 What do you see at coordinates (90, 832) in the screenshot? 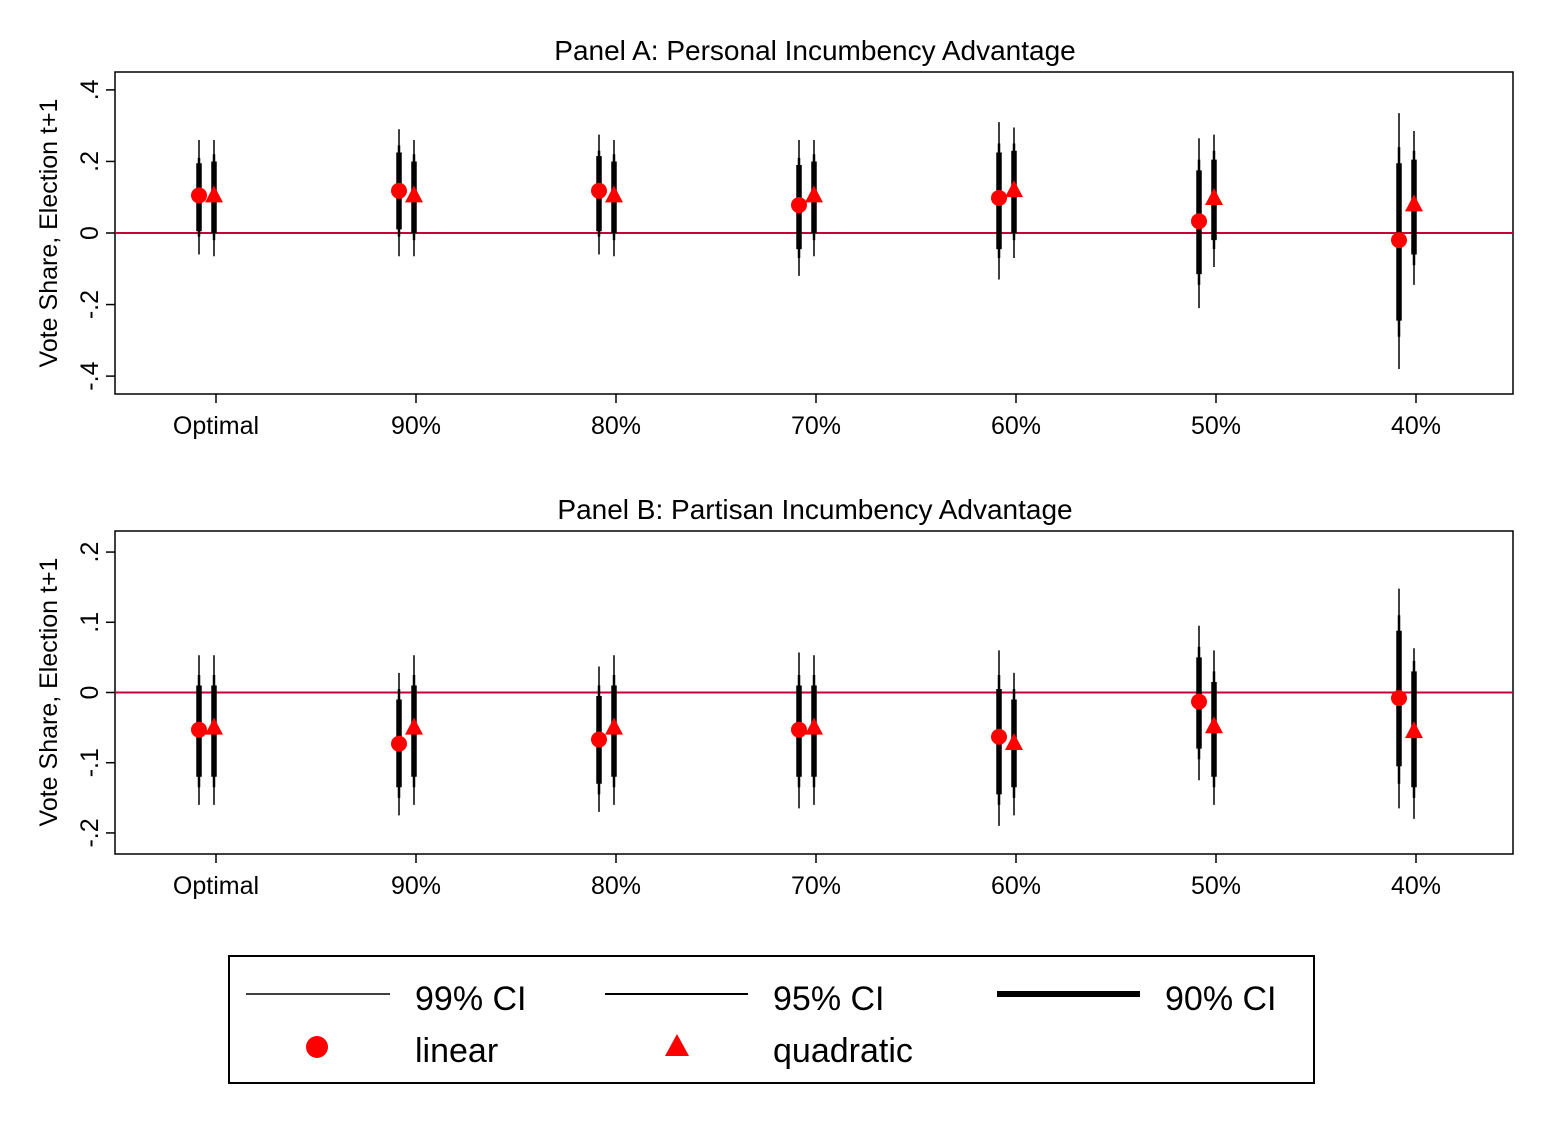
I see `panel-b-y-tick-label: -.2` at bounding box center [90, 832].